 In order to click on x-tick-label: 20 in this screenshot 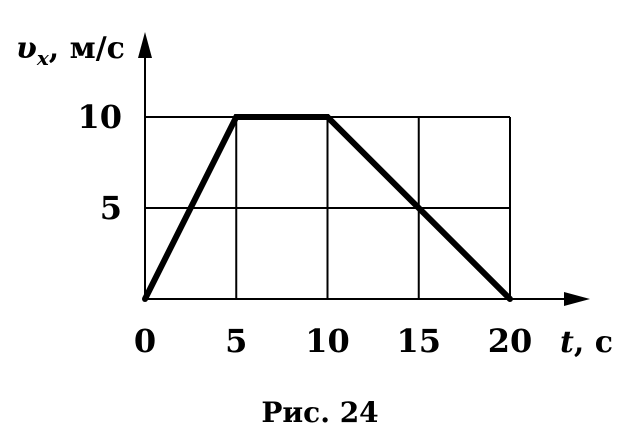, I will do `click(510, 341)`.